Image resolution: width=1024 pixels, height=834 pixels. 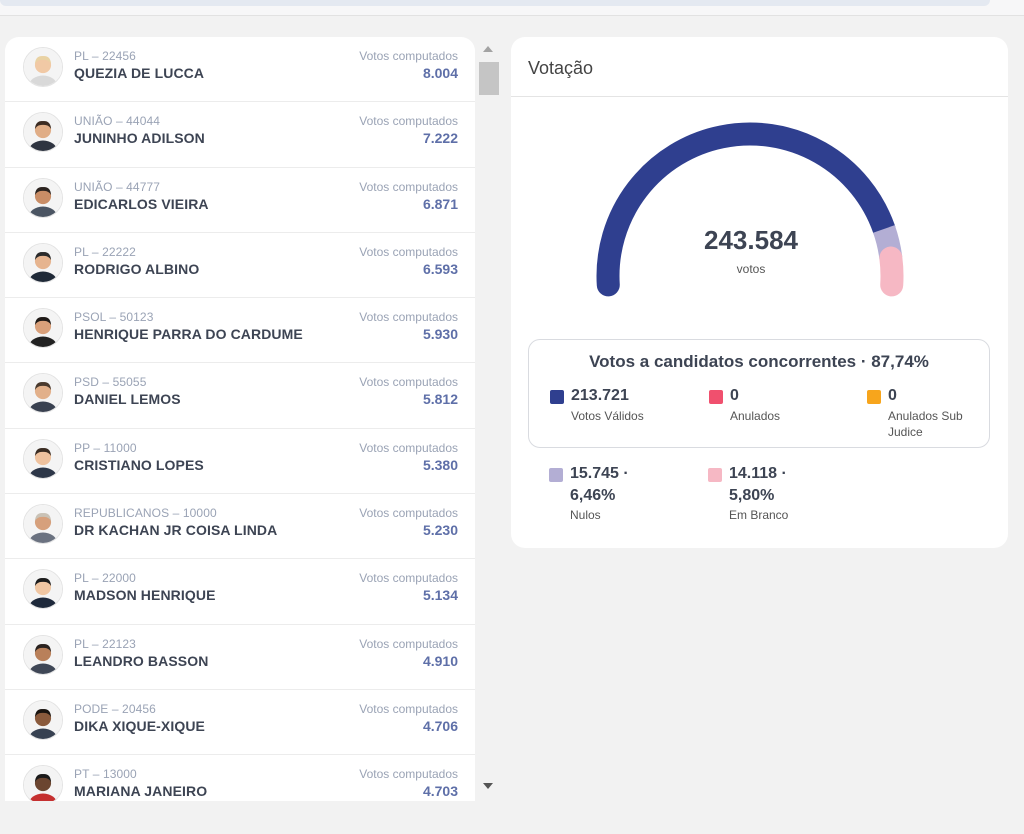 I want to click on votes-value: 4.910, so click(x=440, y=660).